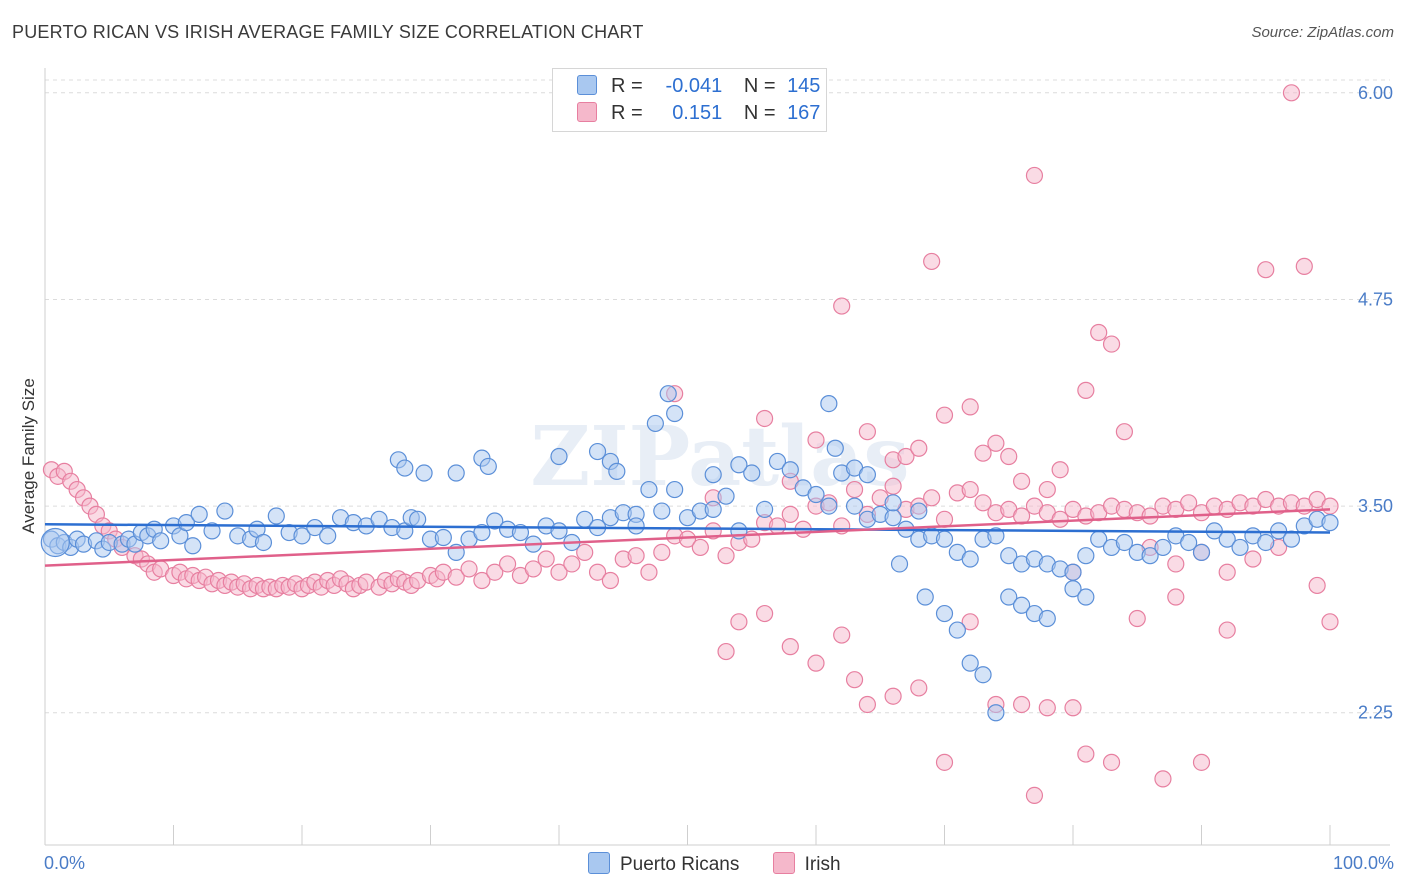 The image size is (1406, 892). What do you see at coordinates (1375, 93) in the screenshot?
I see `y-tick-label: 6.00` at bounding box center [1375, 93].